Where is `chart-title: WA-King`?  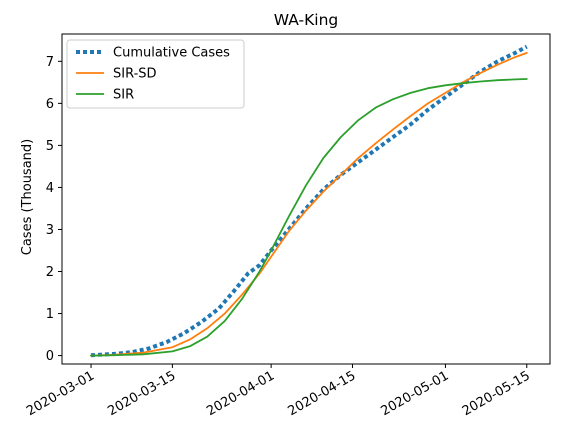 chart-title: WA-King is located at coordinates (306, 20).